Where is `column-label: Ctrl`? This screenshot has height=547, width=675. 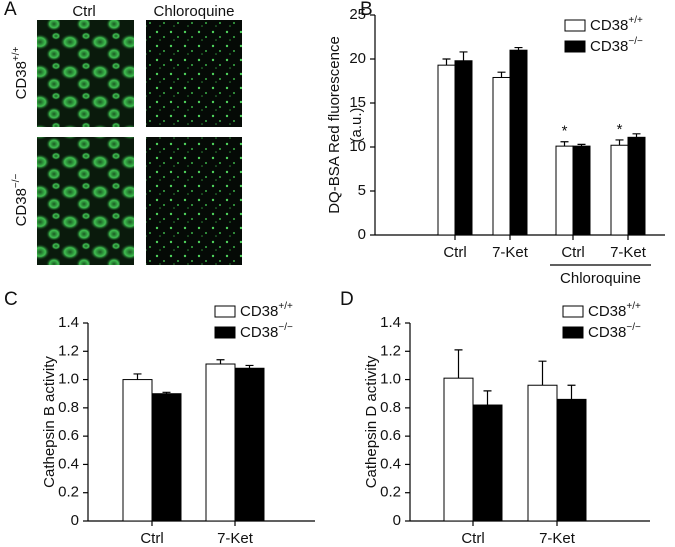 column-label: Ctrl is located at coordinates (83, 11).